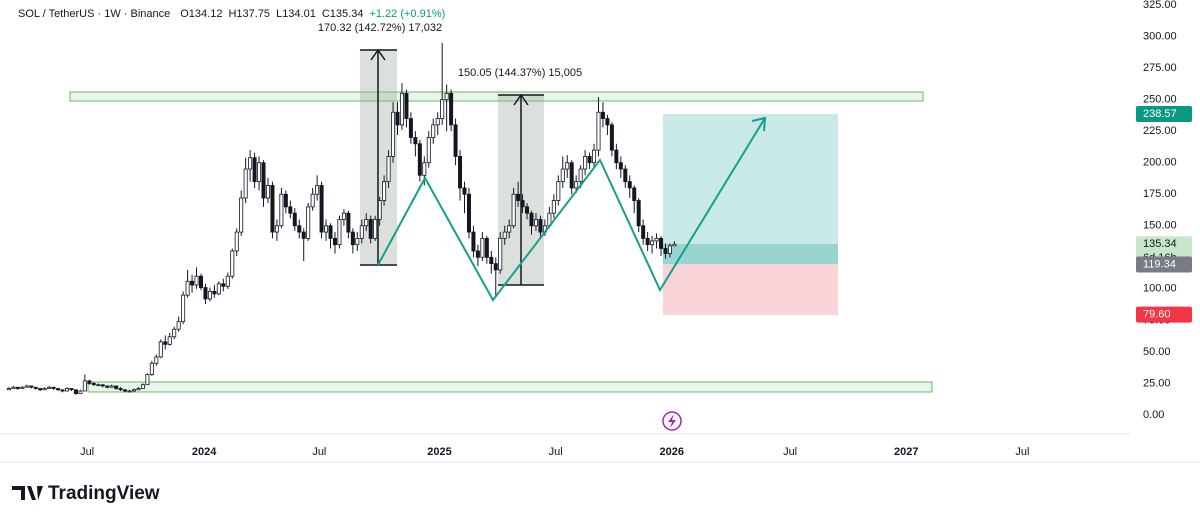 This screenshot has height=523, width=1200. Describe the element at coordinates (790, 452) in the screenshot. I see `x-tick-label: Jul` at that location.